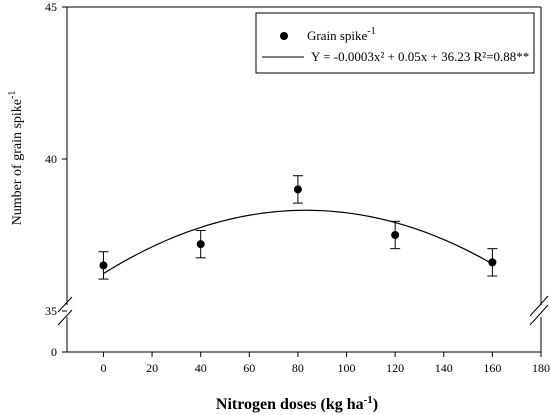 This screenshot has height=415, width=550. I want to click on x-tick-label: 120, so click(395, 368).